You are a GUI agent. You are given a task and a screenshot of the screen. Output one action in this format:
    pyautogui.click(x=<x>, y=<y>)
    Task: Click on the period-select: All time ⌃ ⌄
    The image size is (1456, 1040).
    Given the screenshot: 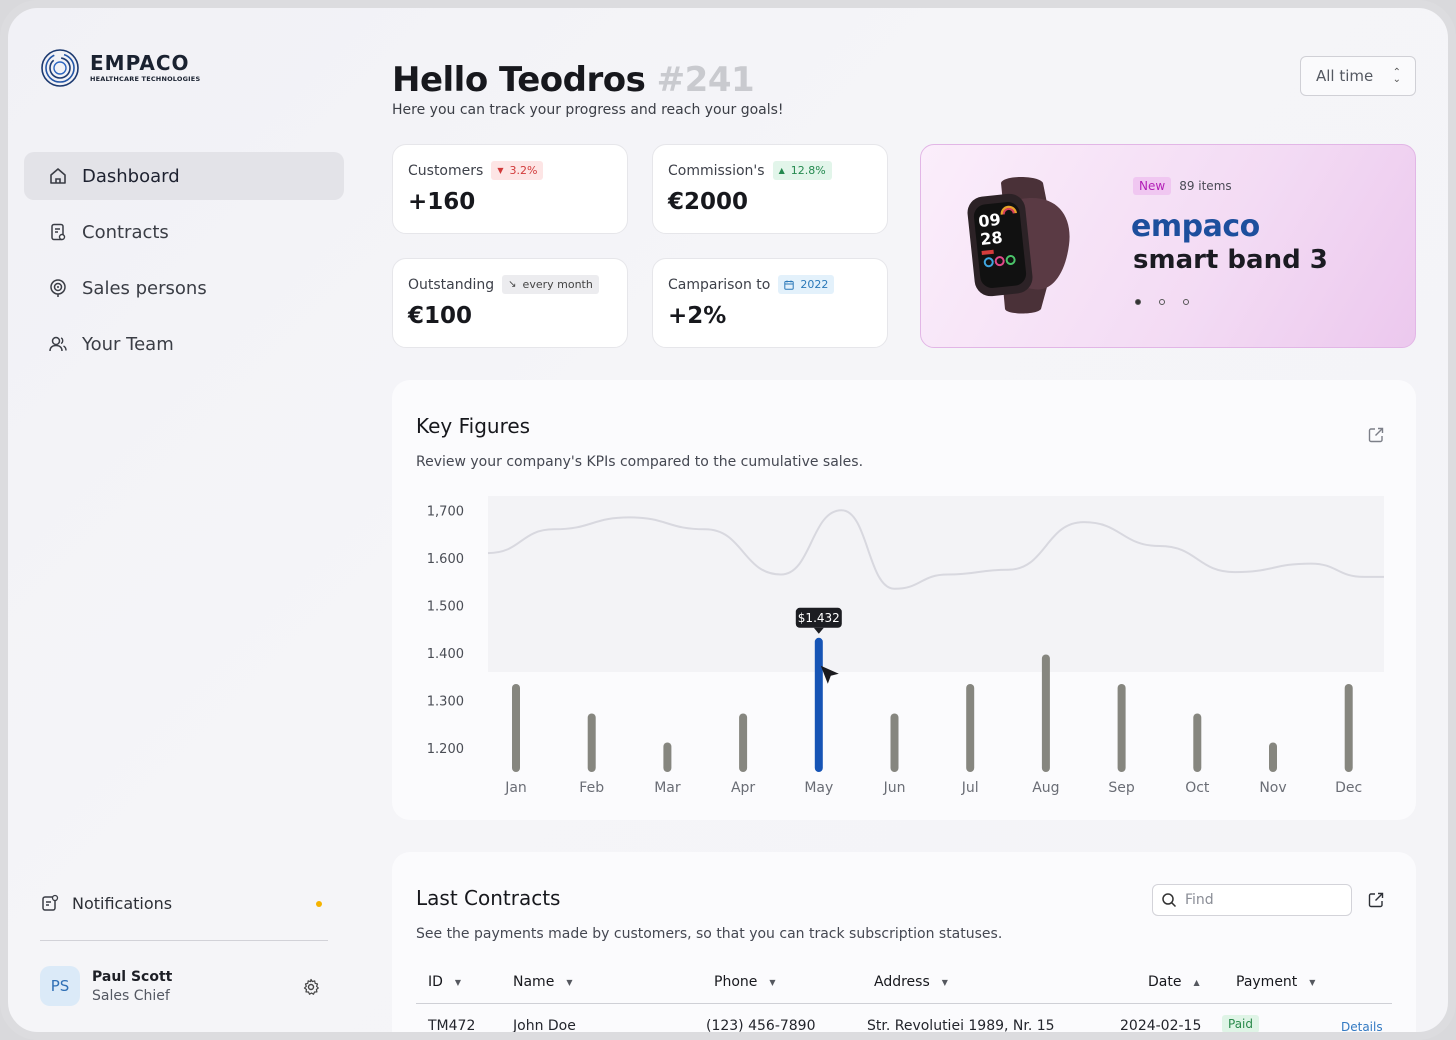 What is the action you would take?
    pyautogui.click(x=1358, y=76)
    